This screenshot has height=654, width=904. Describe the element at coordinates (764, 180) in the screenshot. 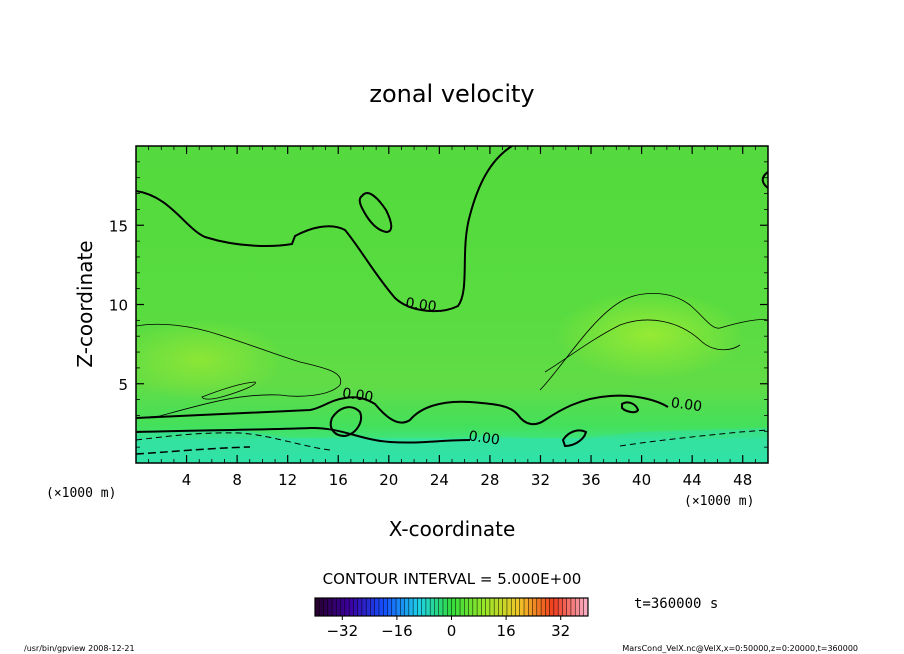

I see `contour-right-edge` at that location.